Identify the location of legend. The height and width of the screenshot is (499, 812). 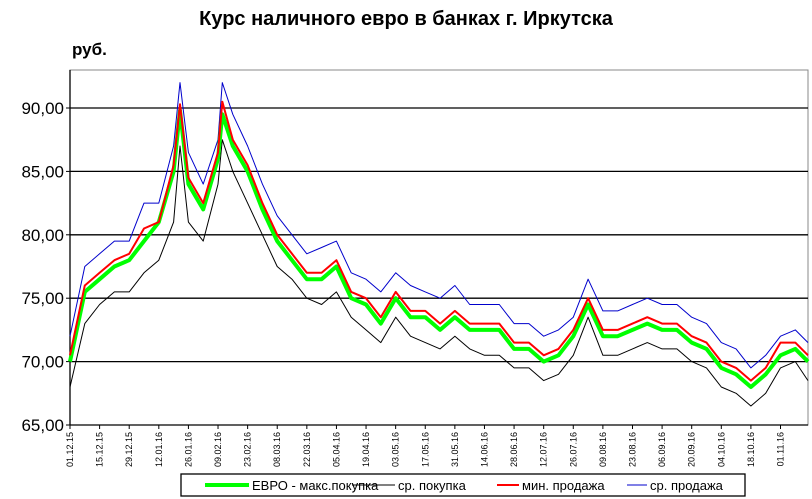
(463, 485).